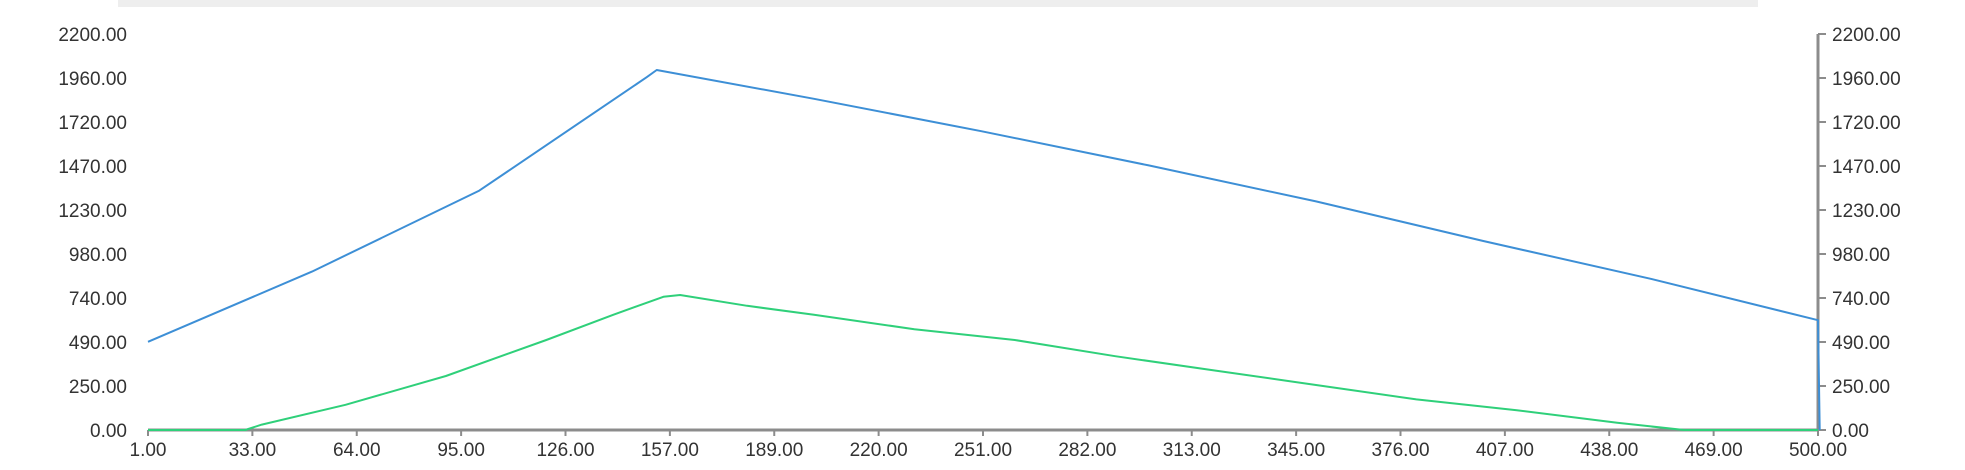 This screenshot has height=470, width=1965. Describe the element at coordinates (1861, 343) in the screenshot. I see `y-tick-label-right: 490.00` at that location.